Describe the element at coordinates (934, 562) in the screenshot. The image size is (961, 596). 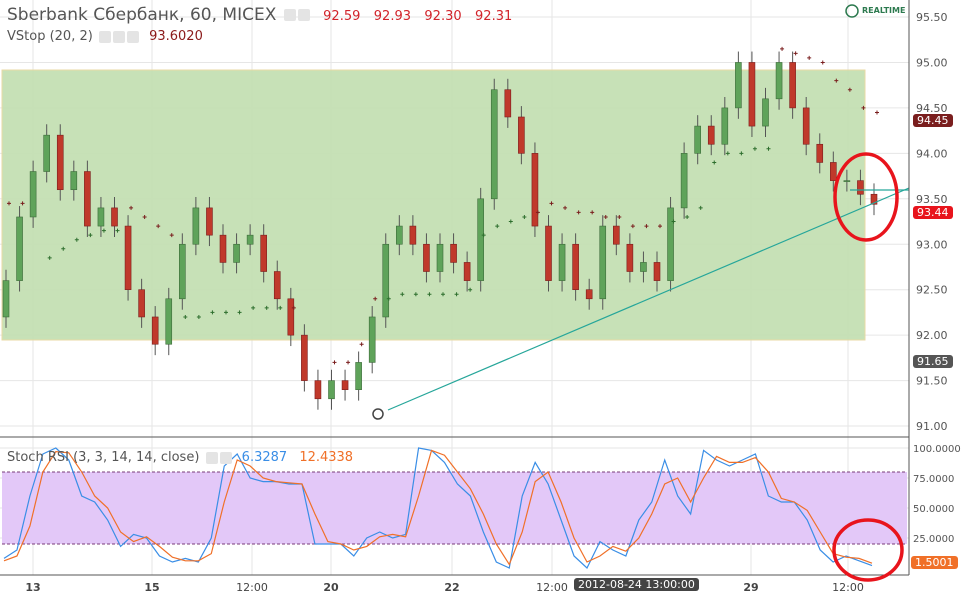
I see `stoch-tag: 1.5001` at that location.